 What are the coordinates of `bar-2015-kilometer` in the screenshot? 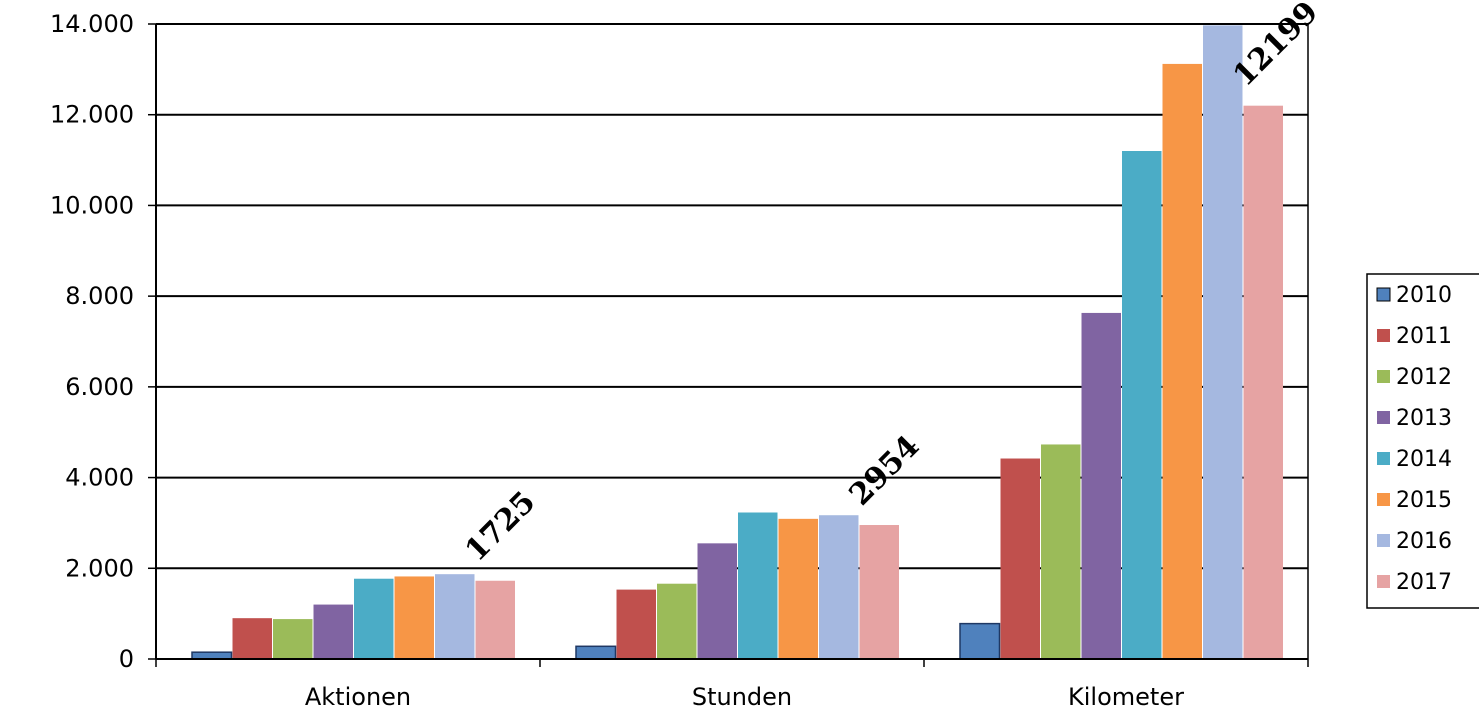 It's located at (1182, 361).